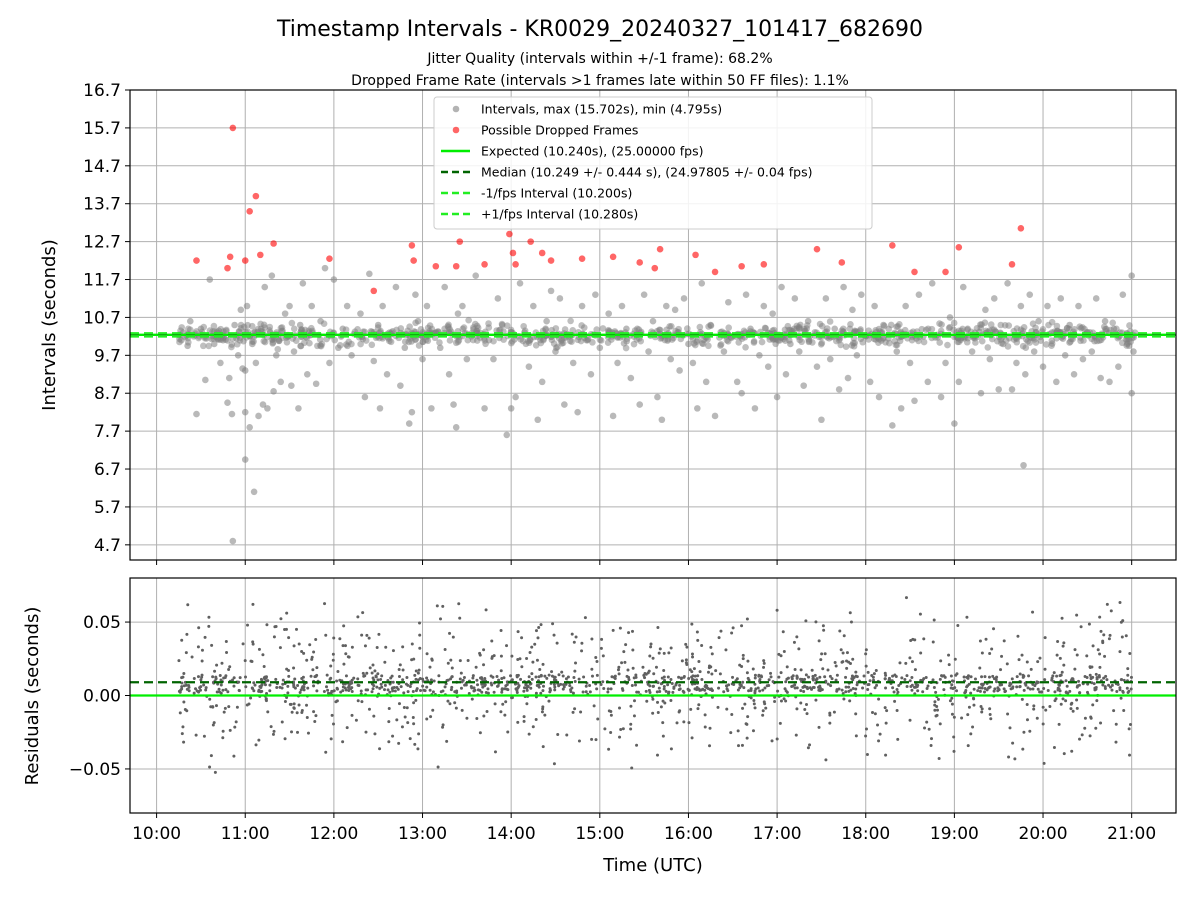 This screenshot has width=1200, height=900. Describe the element at coordinates (107, 432) in the screenshot. I see `intervals-y-tick-label: 7.7` at that location.